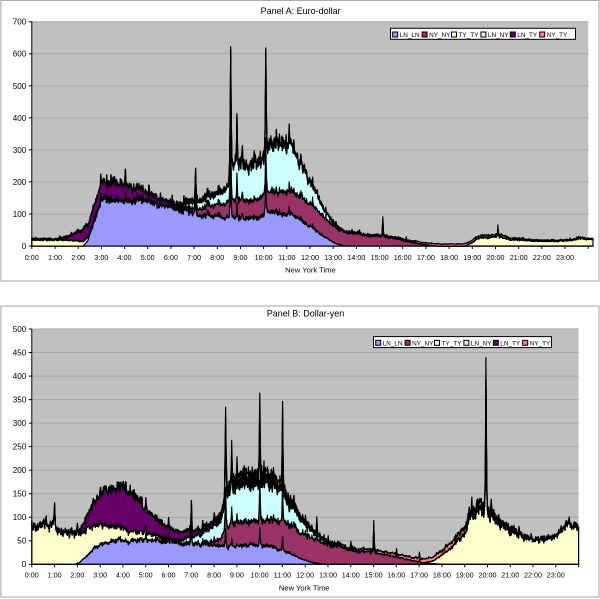 The width and height of the screenshot is (600, 599). I want to click on svg-text: 350, so click(20, 400).